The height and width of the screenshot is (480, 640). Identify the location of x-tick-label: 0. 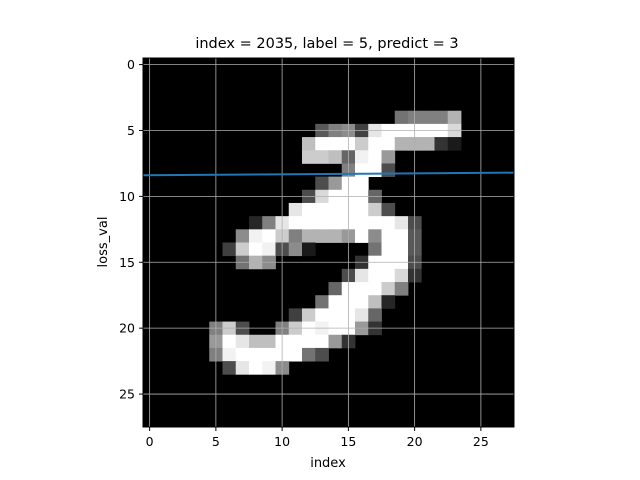
(150, 441).